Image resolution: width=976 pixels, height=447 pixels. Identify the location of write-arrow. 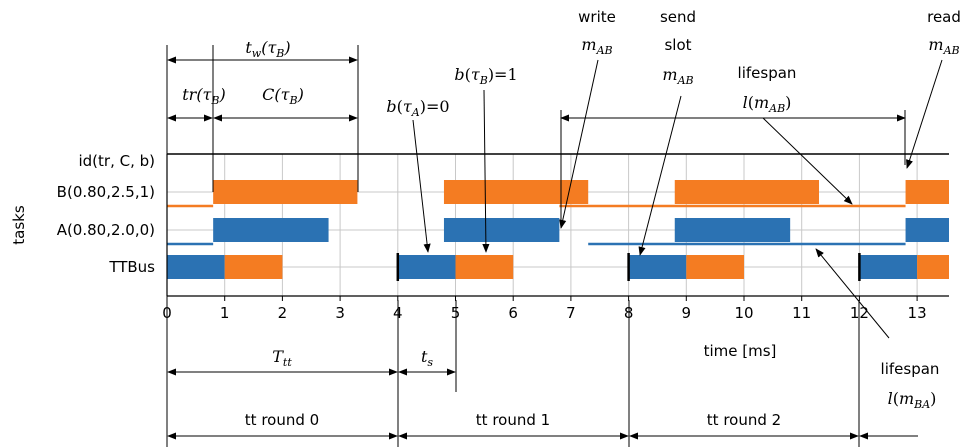
(579, 144).